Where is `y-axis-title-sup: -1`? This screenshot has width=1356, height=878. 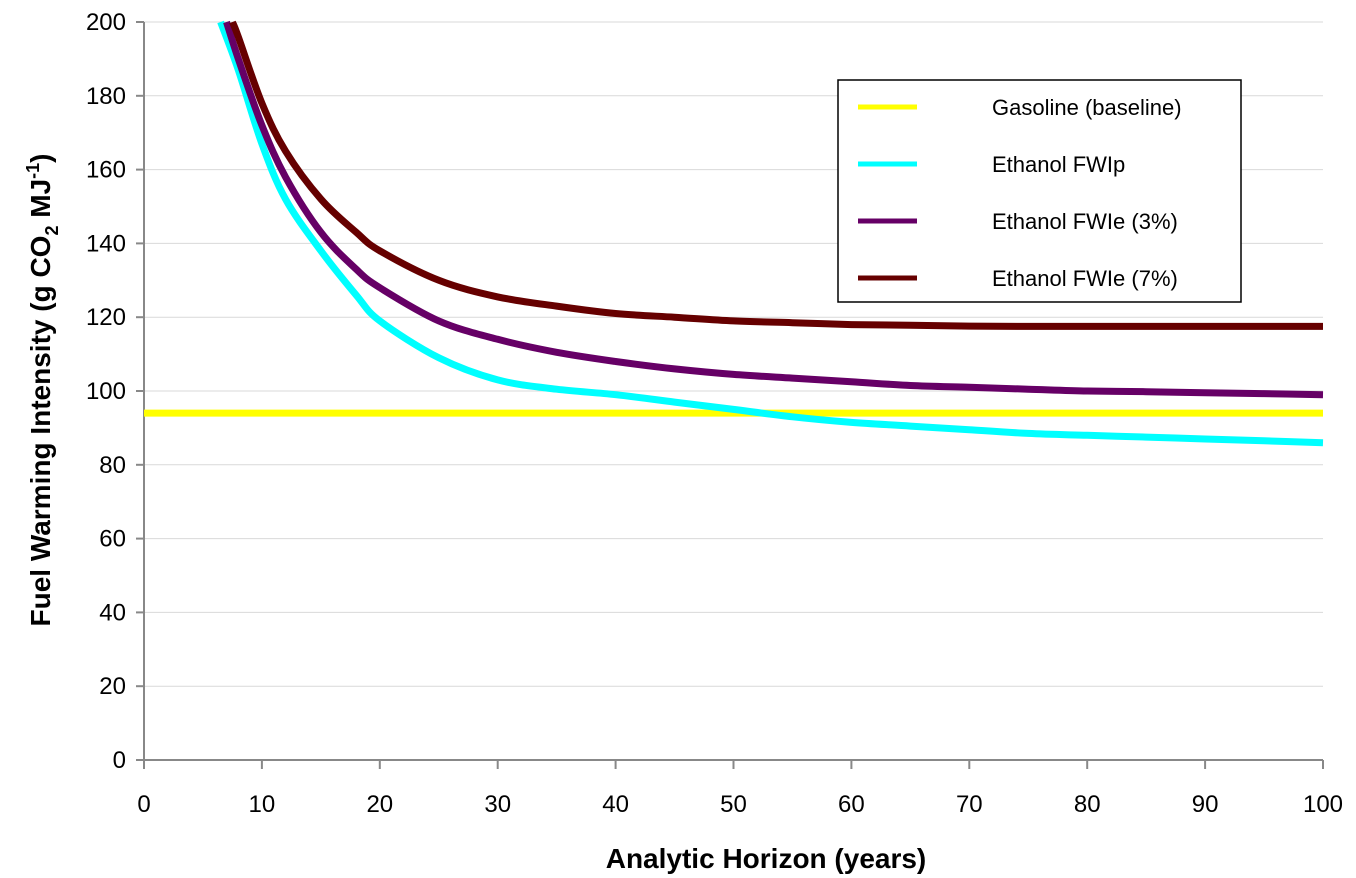
y-axis-title-sup: -1 is located at coordinates (33, 171).